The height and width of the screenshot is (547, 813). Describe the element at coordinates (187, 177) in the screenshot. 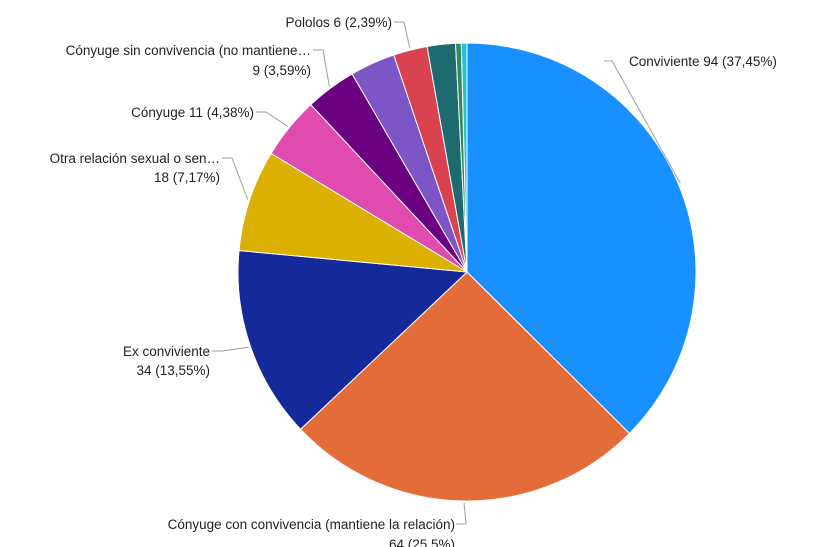

I see `slice-label-3-line-1: 18 (7,17%)` at that location.